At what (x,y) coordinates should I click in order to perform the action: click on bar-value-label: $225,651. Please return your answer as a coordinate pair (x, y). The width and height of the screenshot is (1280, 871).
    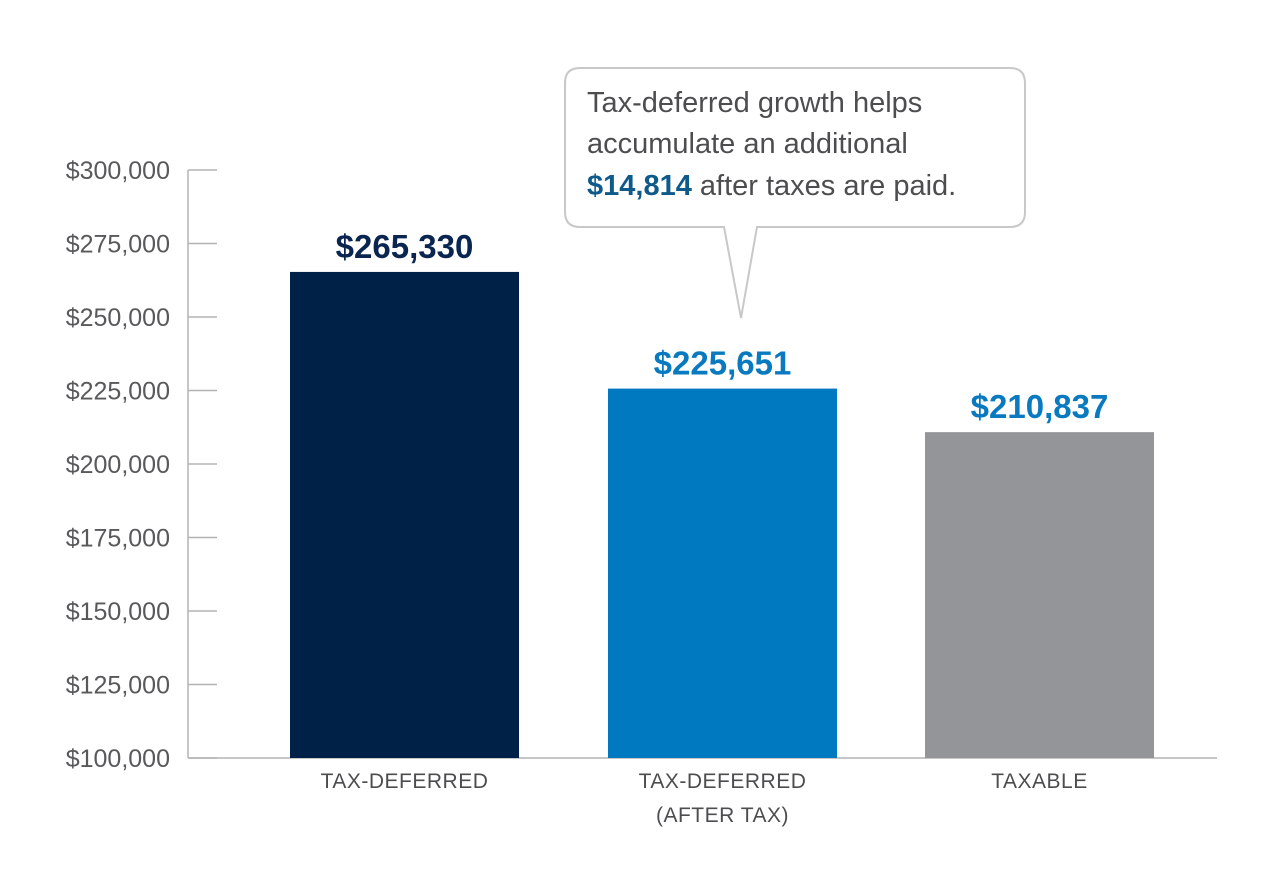
    Looking at the image, I should click on (723, 363).